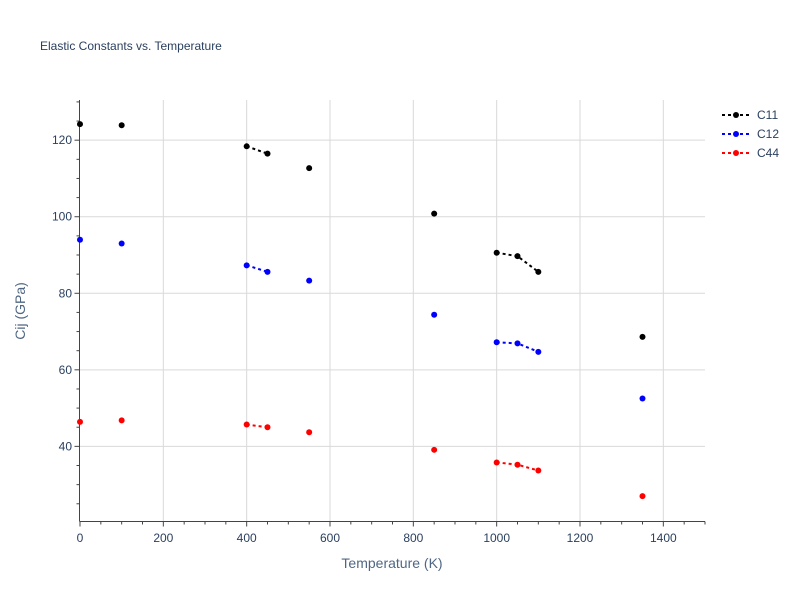  What do you see at coordinates (131, 46) in the screenshot?
I see `chart-title: Elastic Constants vs. Temperature` at bounding box center [131, 46].